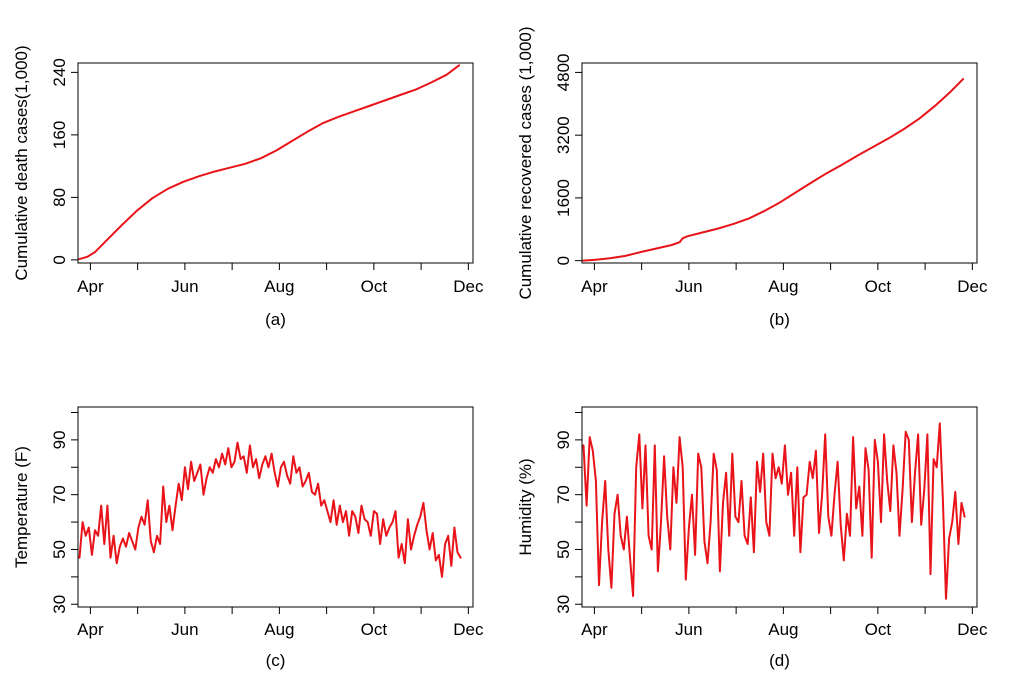  What do you see at coordinates (525, 506) in the screenshot?
I see `y-axis-label: Humidity (%)` at bounding box center [525, 506].